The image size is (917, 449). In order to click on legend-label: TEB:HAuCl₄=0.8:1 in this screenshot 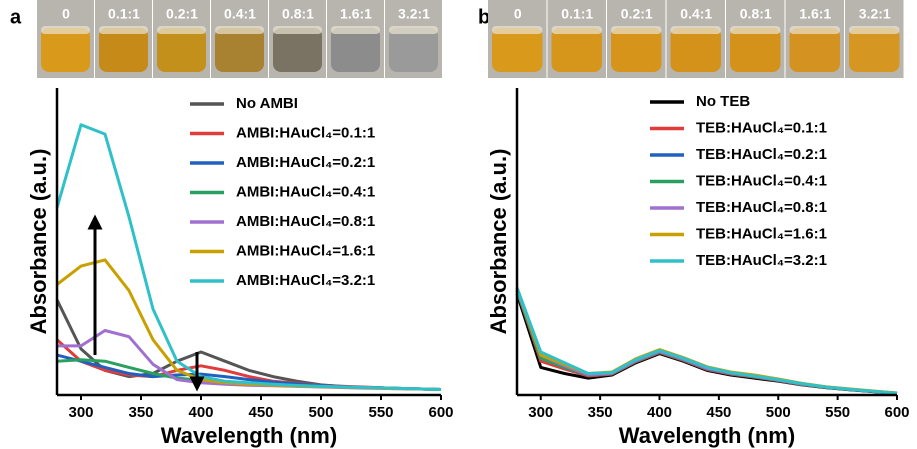, I will do `click(761, 207)`.